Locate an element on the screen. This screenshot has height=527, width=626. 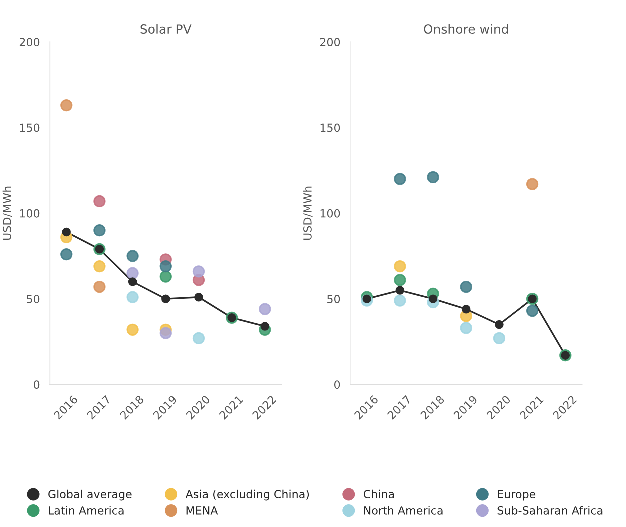
legend-label: China is located at coordinates (379, 494).